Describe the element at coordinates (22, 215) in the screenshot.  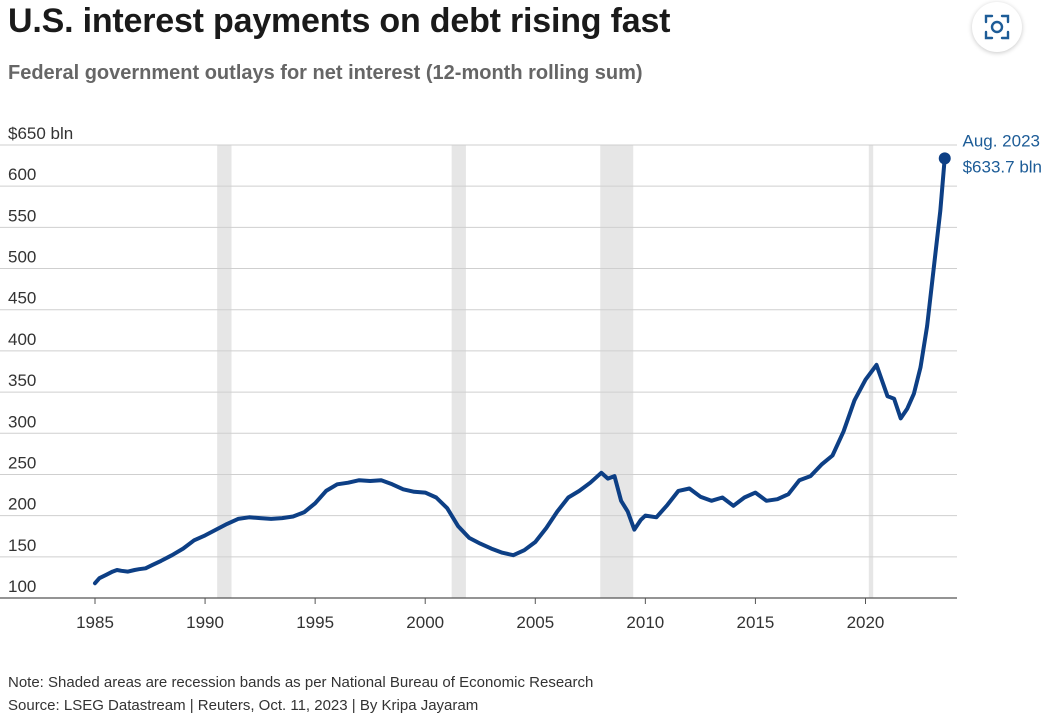
I see `y-tick-label: 550` at that location.